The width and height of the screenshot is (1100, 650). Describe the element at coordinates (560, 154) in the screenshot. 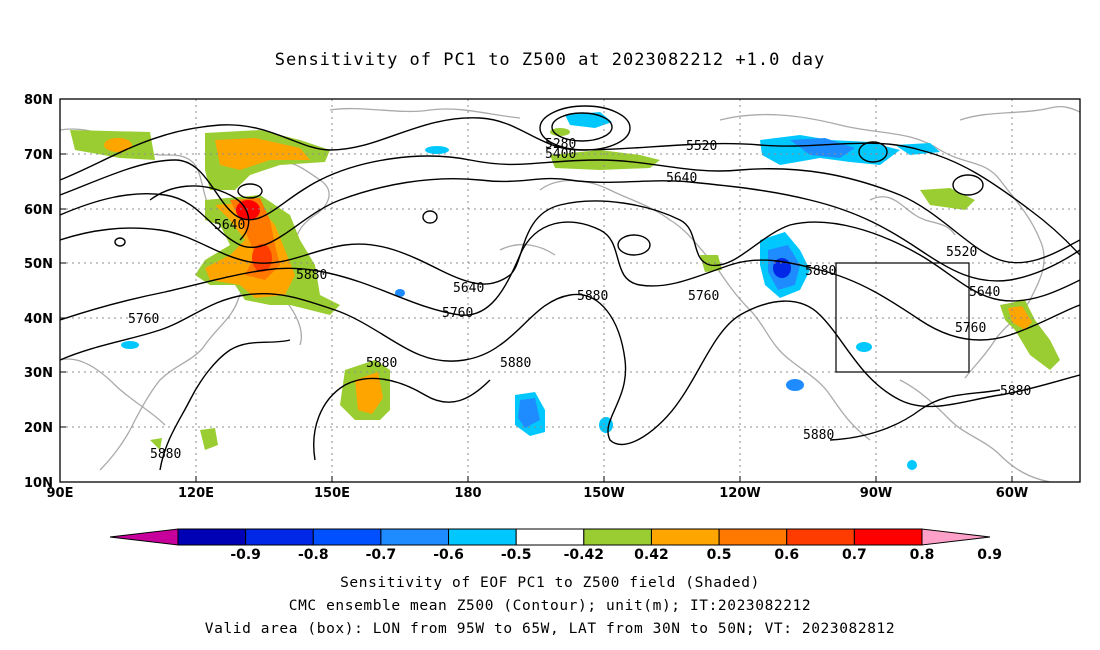

I see `contour-label: 5400` at that location.